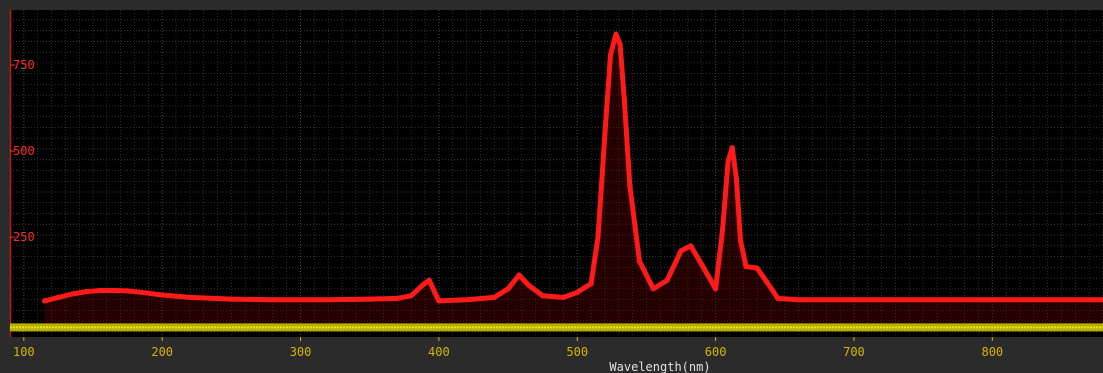  I want to click on x-tick-label: 600, so click(716, 352).